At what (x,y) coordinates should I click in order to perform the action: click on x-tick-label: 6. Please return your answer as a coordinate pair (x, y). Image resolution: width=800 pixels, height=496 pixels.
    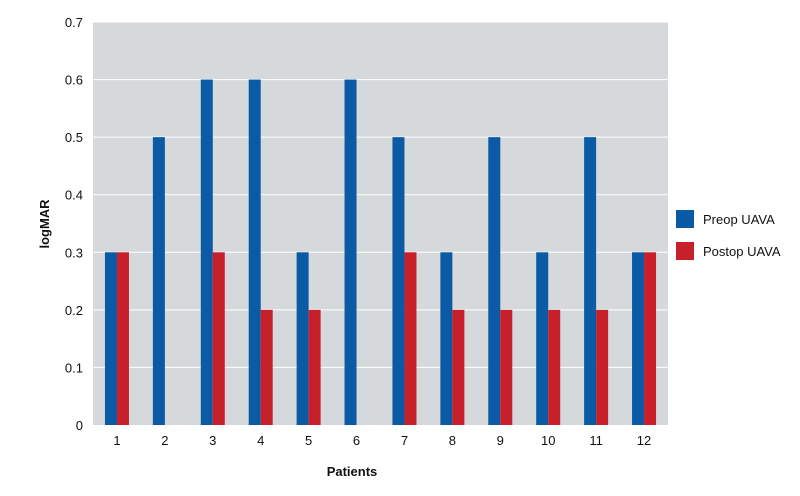
    Looking at the image, I should click on (356, 440).